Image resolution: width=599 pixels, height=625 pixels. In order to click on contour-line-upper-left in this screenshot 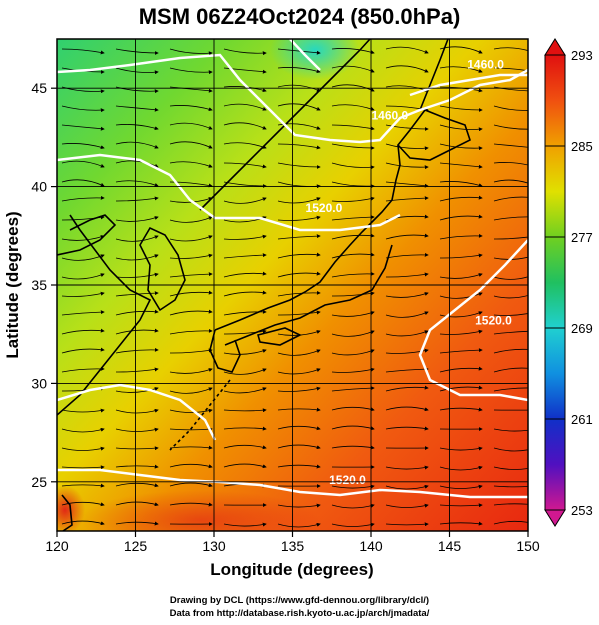, I will do `click(292, 98)`.